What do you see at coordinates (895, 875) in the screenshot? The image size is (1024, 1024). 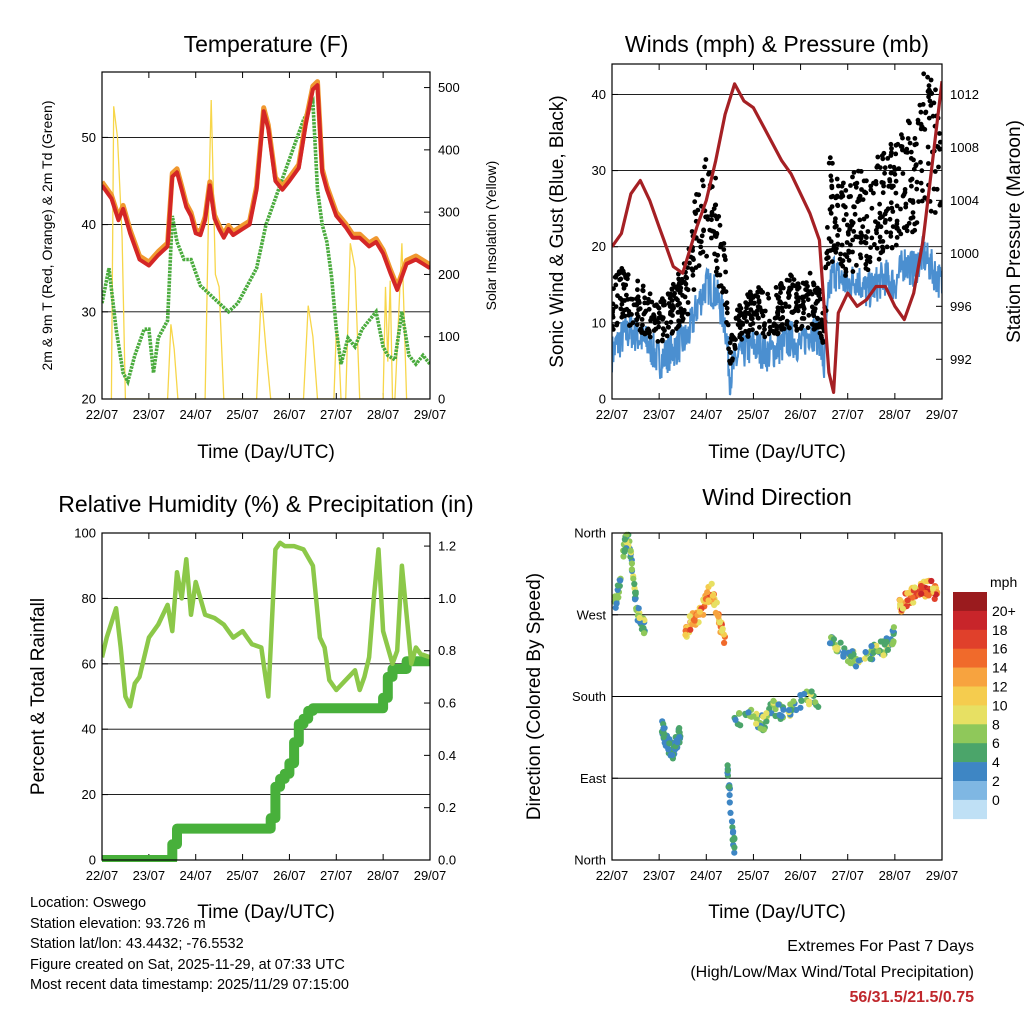 I see `x-tick-label: 28/07` at bounding box center [895, 875].